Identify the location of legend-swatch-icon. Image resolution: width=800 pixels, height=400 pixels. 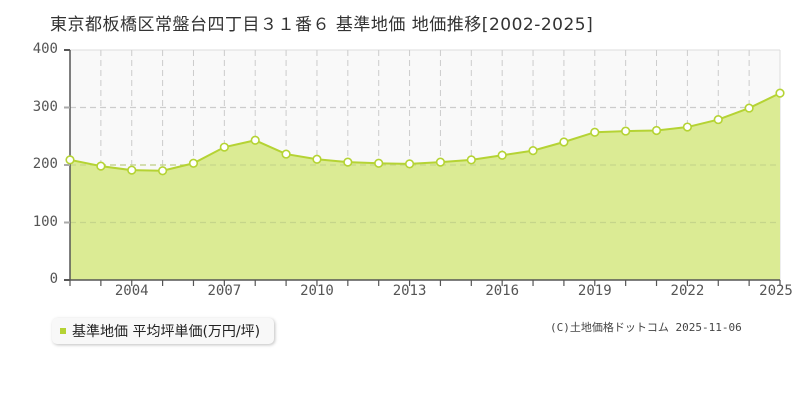
(63, 331).